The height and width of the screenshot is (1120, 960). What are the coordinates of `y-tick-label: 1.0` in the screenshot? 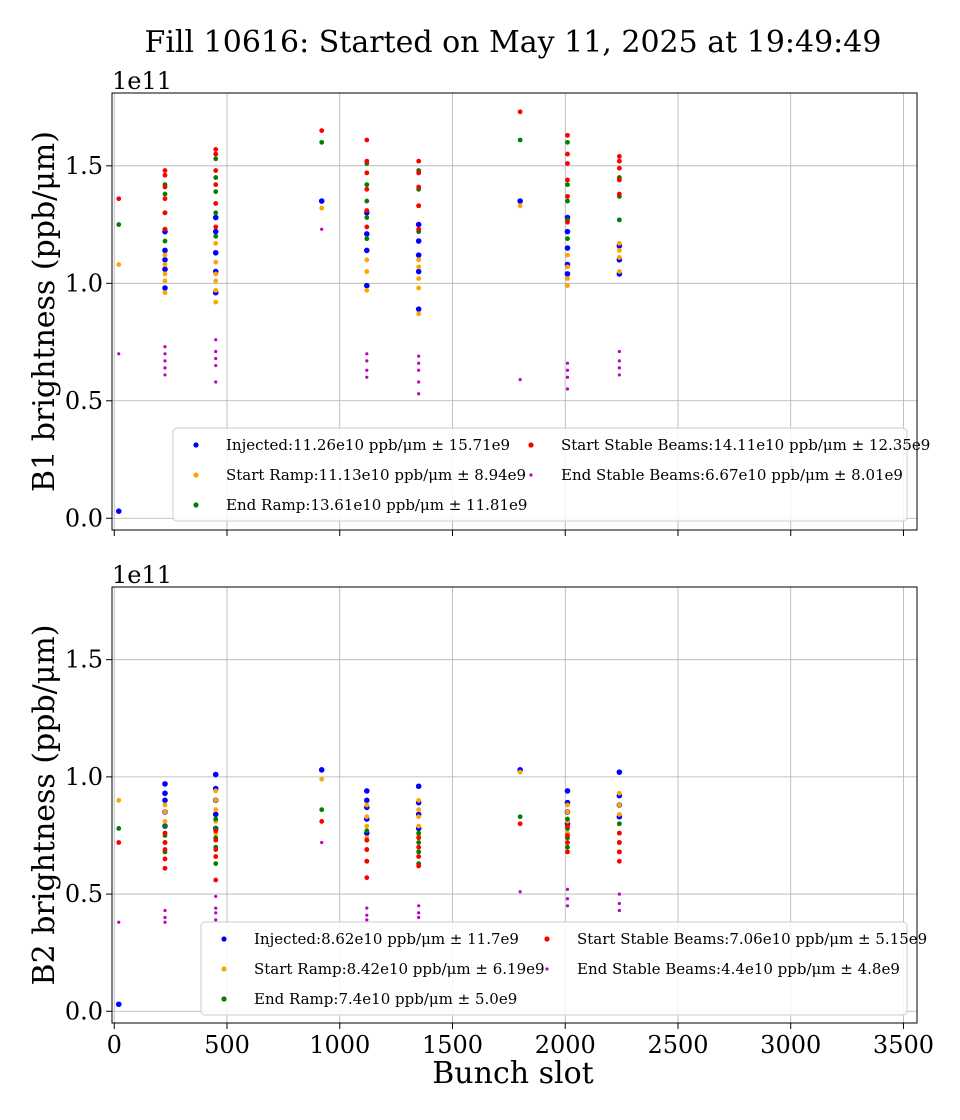 It's located at (84, 283).